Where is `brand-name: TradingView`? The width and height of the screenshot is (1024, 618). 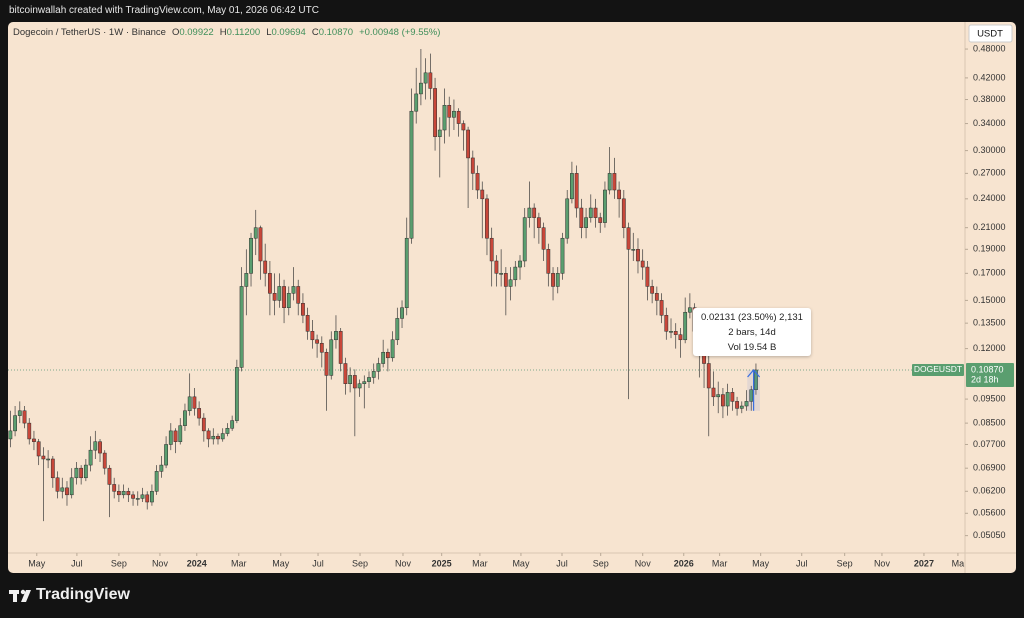 brand-name: TradingView is located at coordinates (83, 594).